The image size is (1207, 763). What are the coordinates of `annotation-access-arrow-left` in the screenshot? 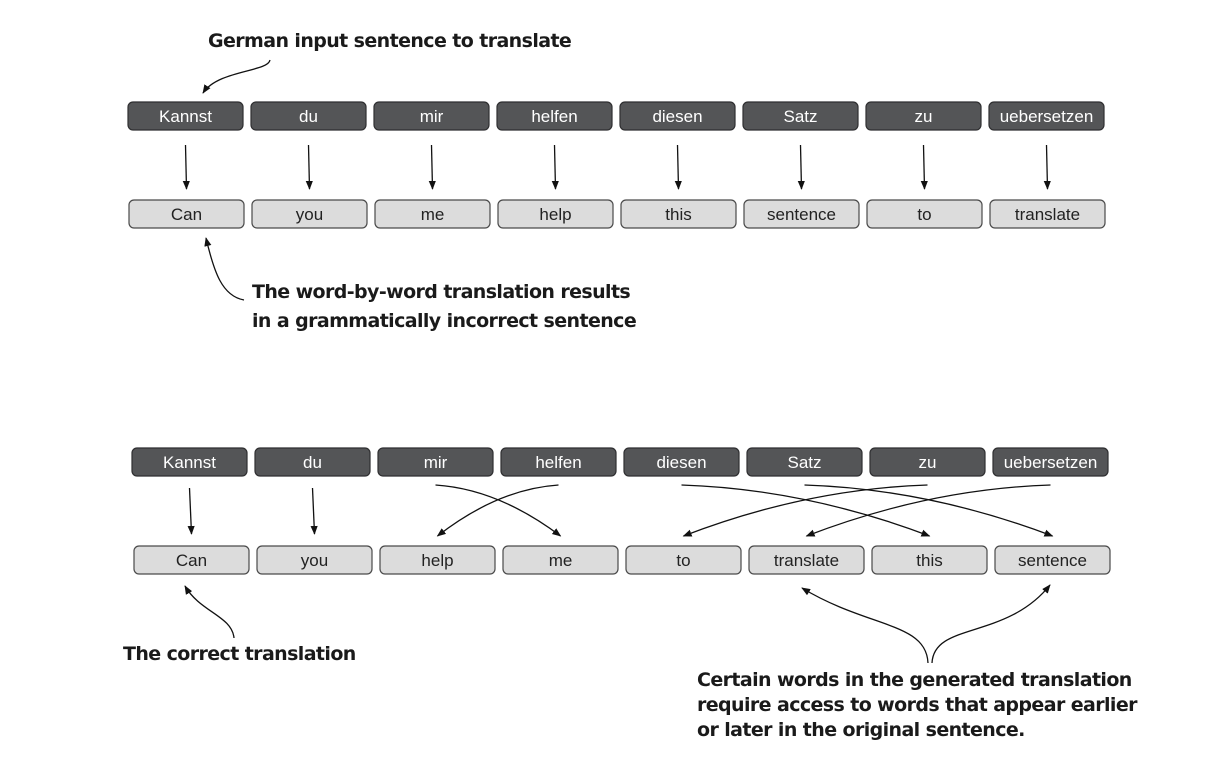 It's located at (865, 625).